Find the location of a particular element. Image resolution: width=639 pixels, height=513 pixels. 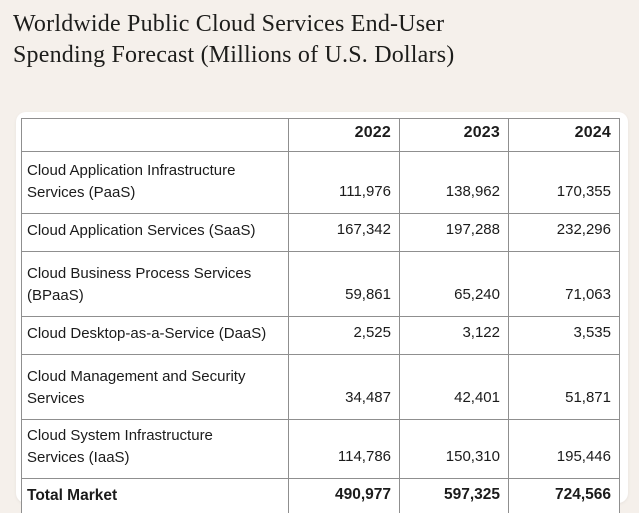

page-title-line-1: Worldwide Public Cloud Services End-User is located at coordinates (229, 24).